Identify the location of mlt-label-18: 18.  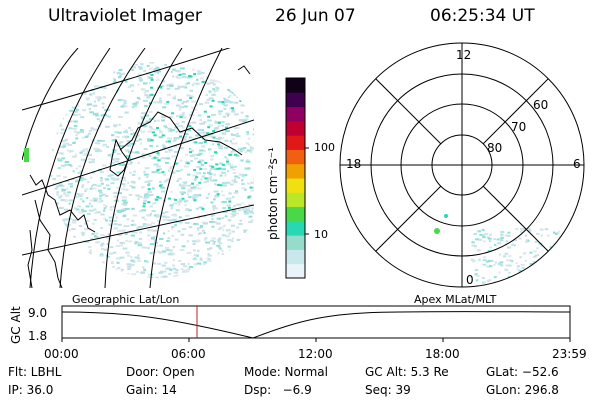
(354, 164).